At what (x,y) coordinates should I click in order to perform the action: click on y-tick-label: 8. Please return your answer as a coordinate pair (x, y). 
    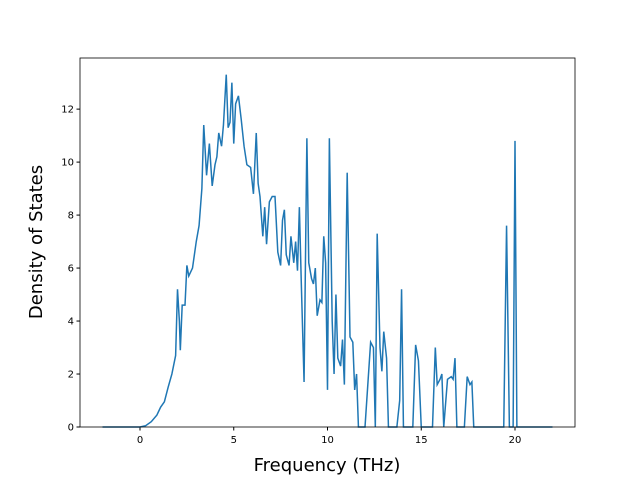
    Looking at the image, I should click on (71, 216).